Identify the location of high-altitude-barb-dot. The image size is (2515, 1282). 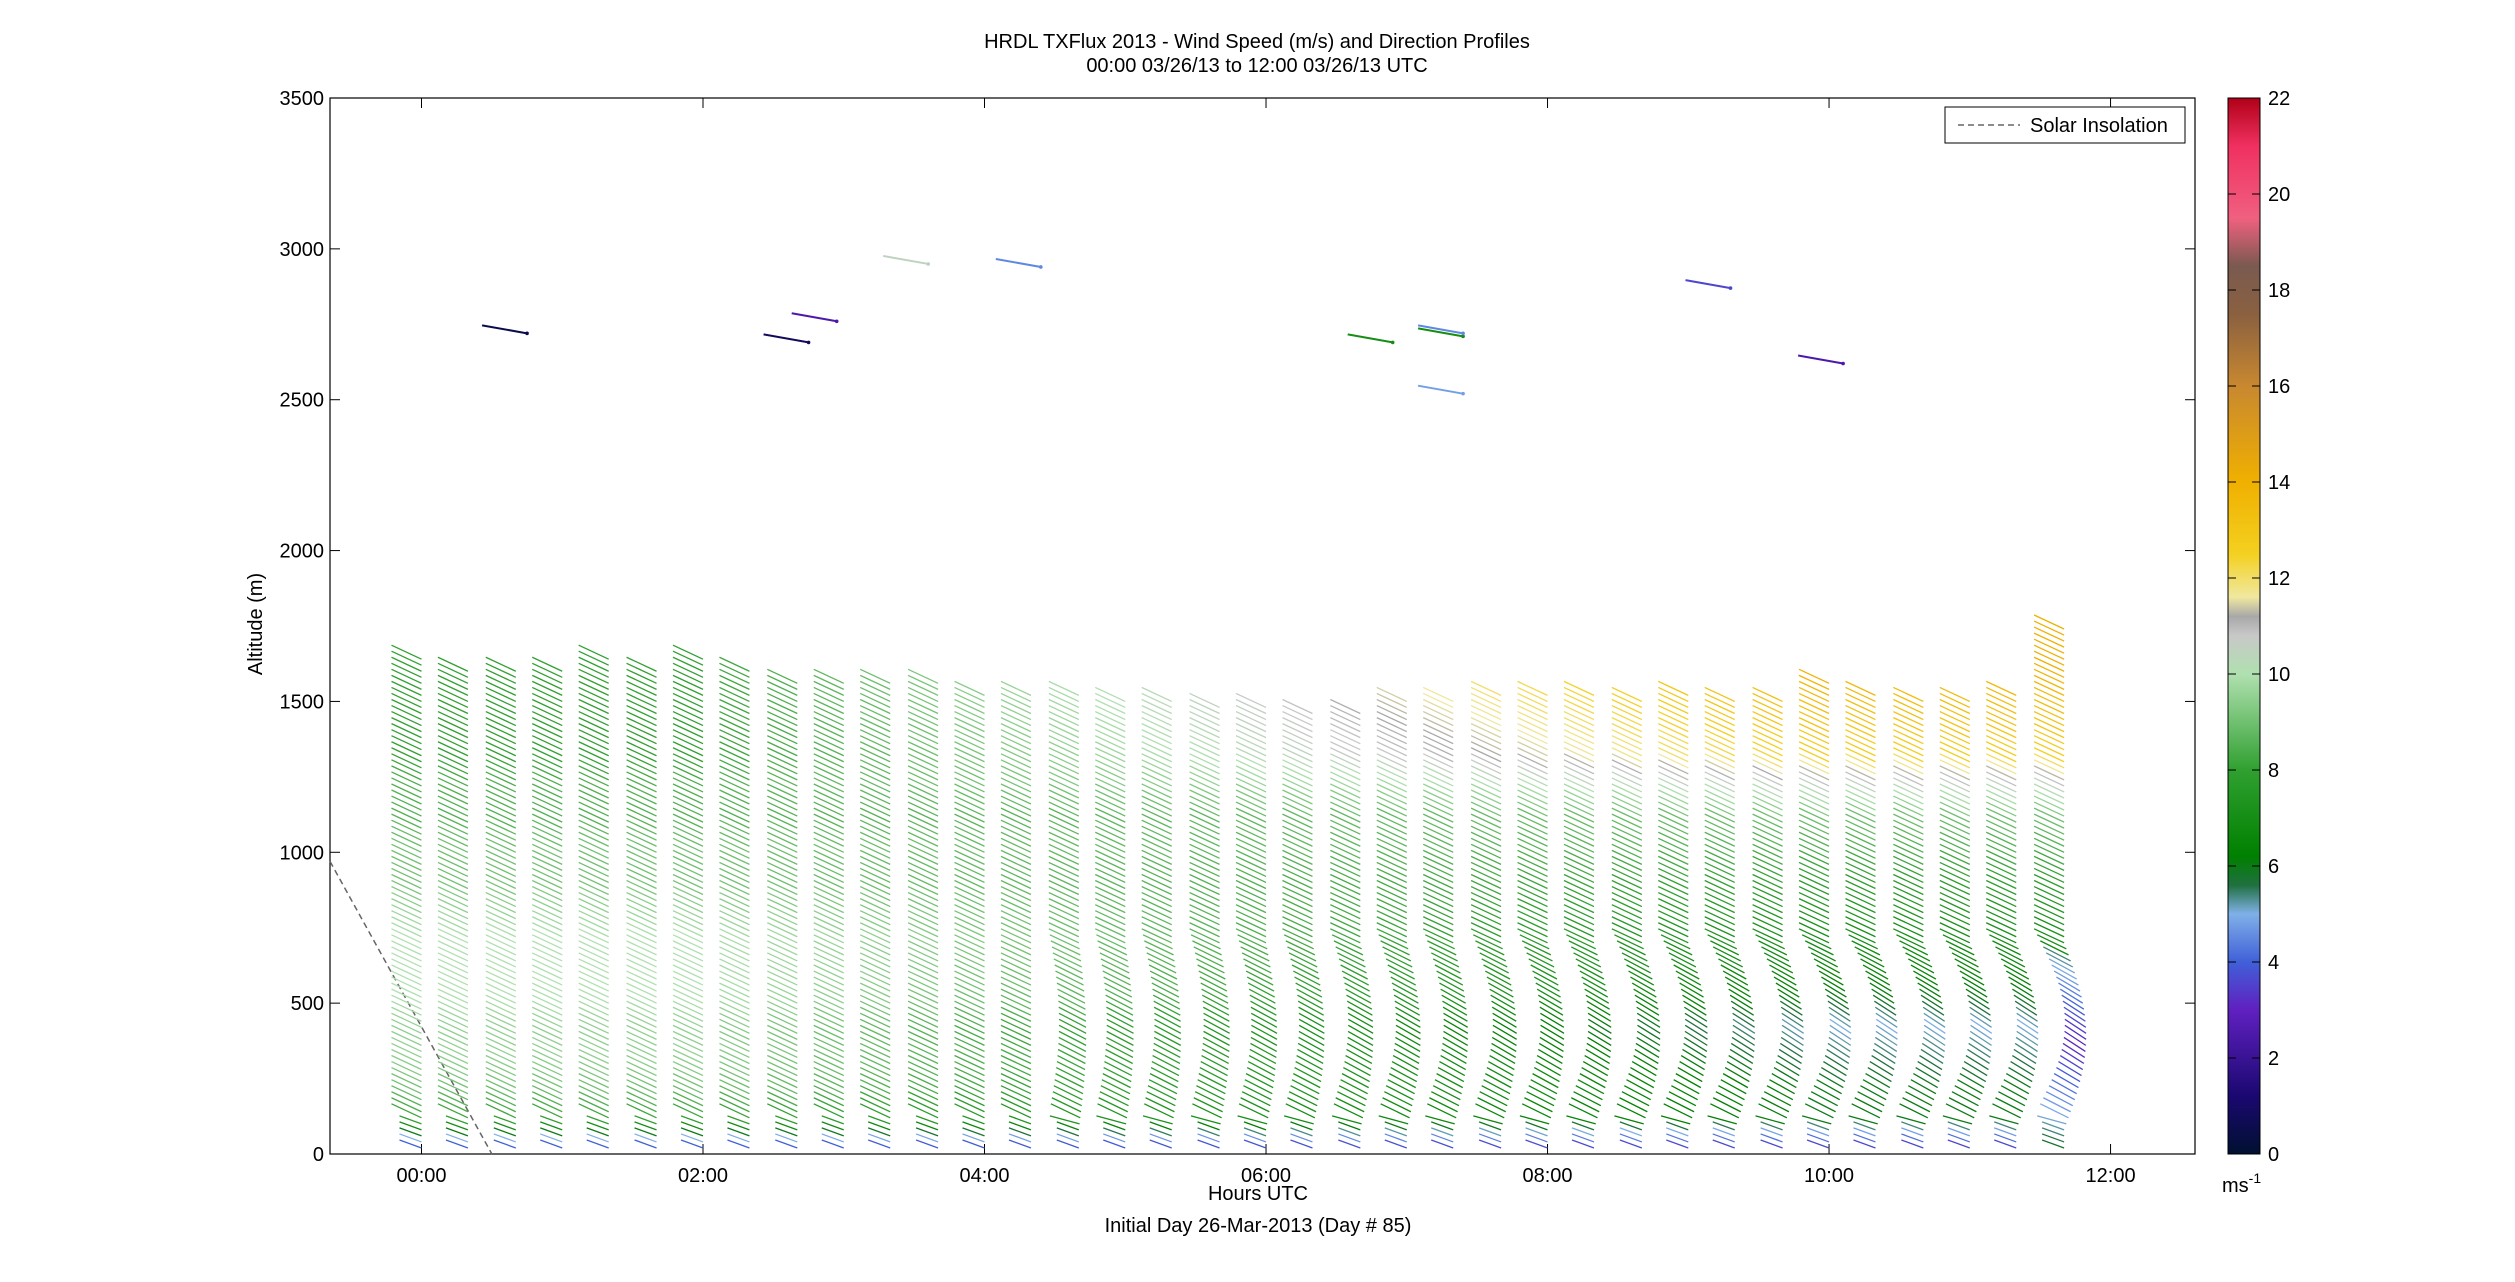
(1463, 336).